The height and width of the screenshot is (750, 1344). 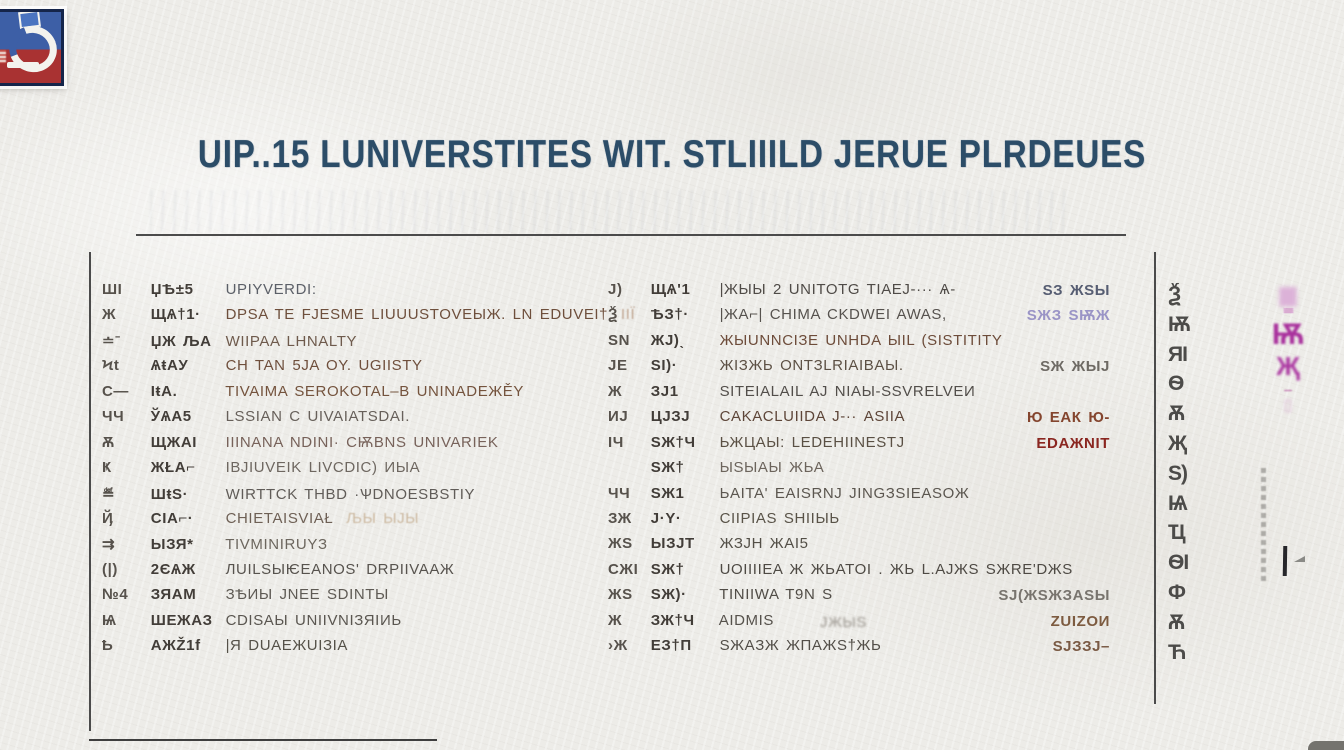 I want to click on university-name: ЬAITA' EAISRNЈ JINGЗSIEAЅOЖ, so click(x=844, y=493).